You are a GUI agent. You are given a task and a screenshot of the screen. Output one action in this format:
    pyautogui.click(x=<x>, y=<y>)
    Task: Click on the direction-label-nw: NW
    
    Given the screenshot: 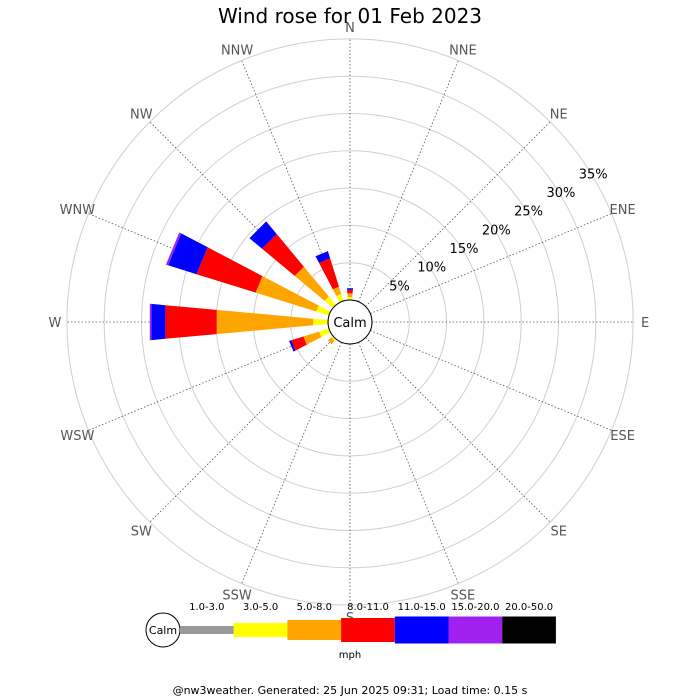 What is the action you would take?
    pyautogui.click(x=141, y=114)
    